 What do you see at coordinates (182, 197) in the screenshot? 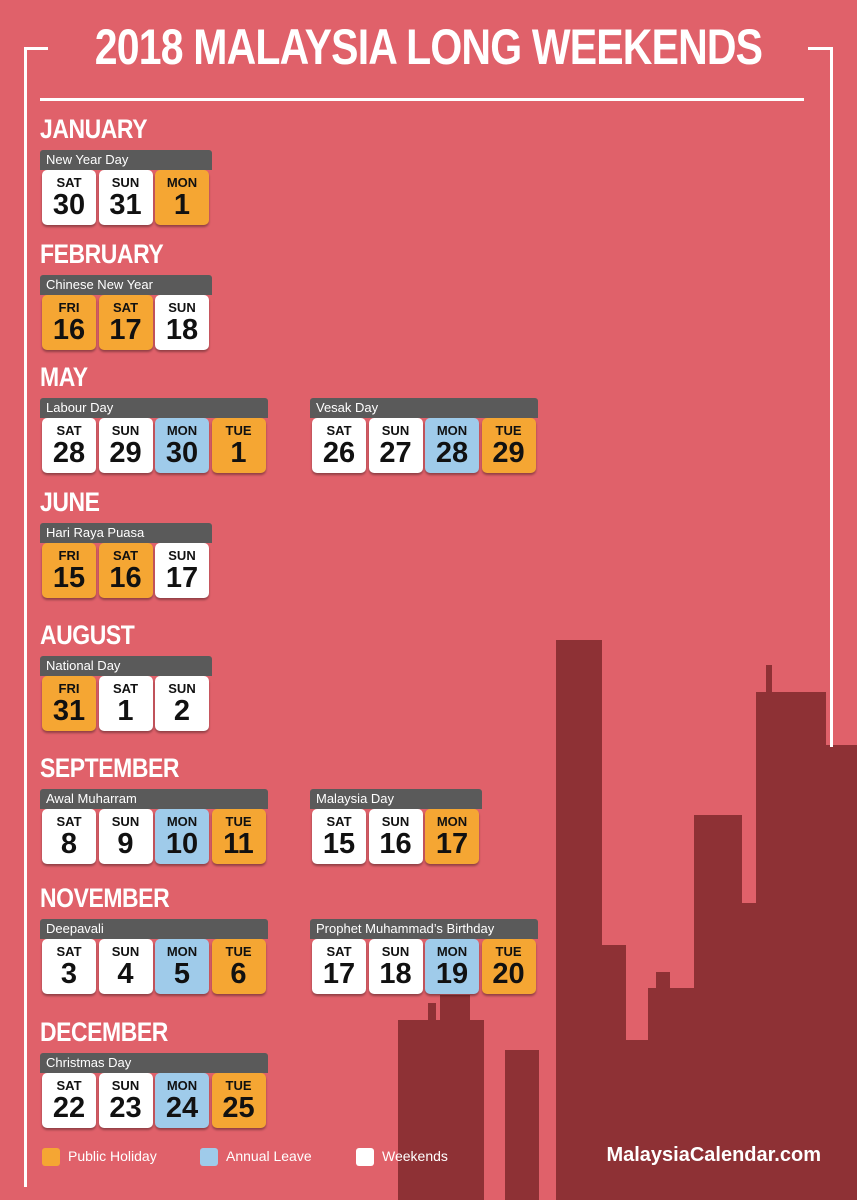
I see `day-cell: MON 1` at bounding box center [182, 197].